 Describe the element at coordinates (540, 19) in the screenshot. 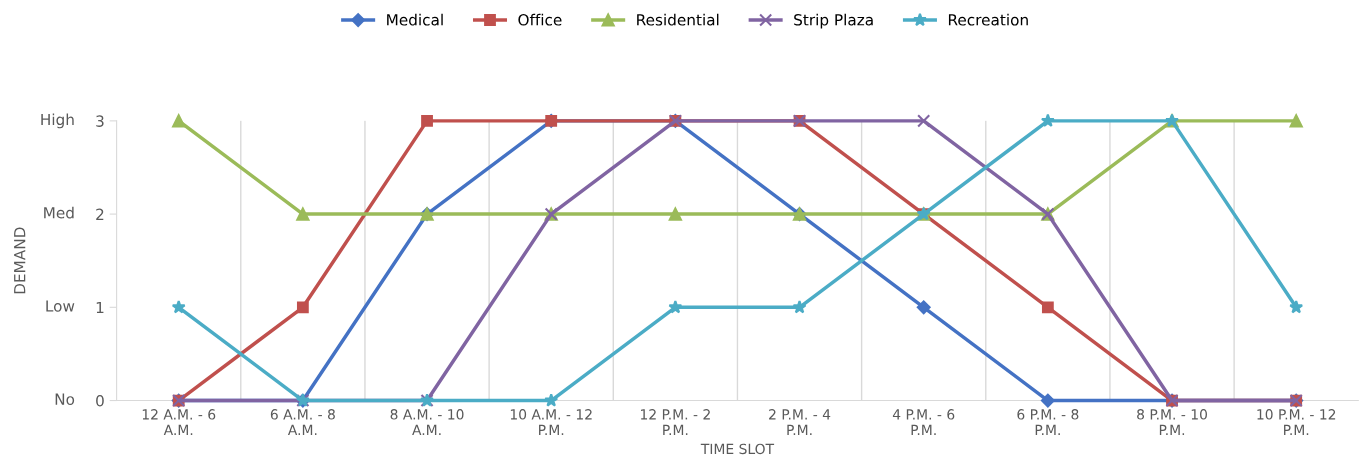

I see `legend-label: Office` at that location.